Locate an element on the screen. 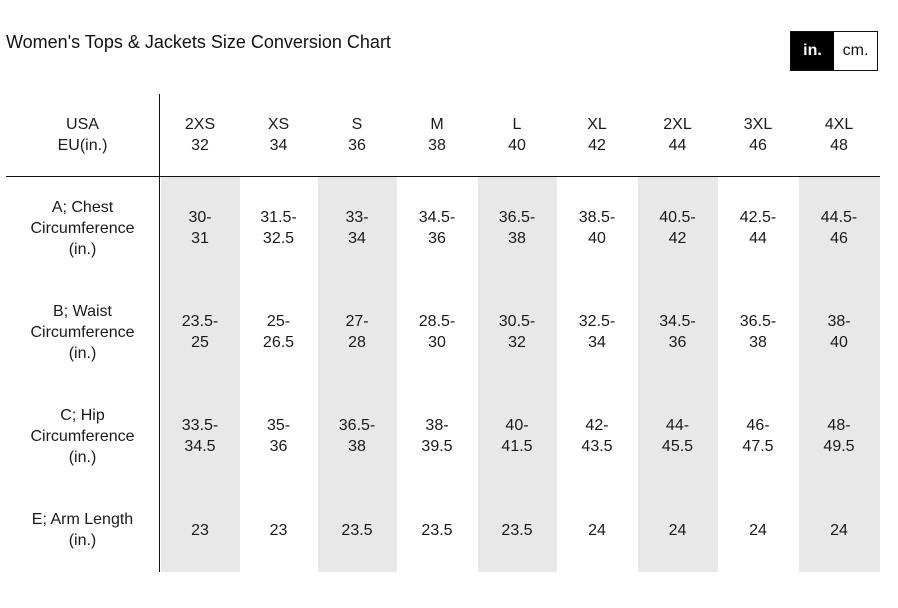  header-label-cell: USA EU(in.) is located at coordinates (82, 135).